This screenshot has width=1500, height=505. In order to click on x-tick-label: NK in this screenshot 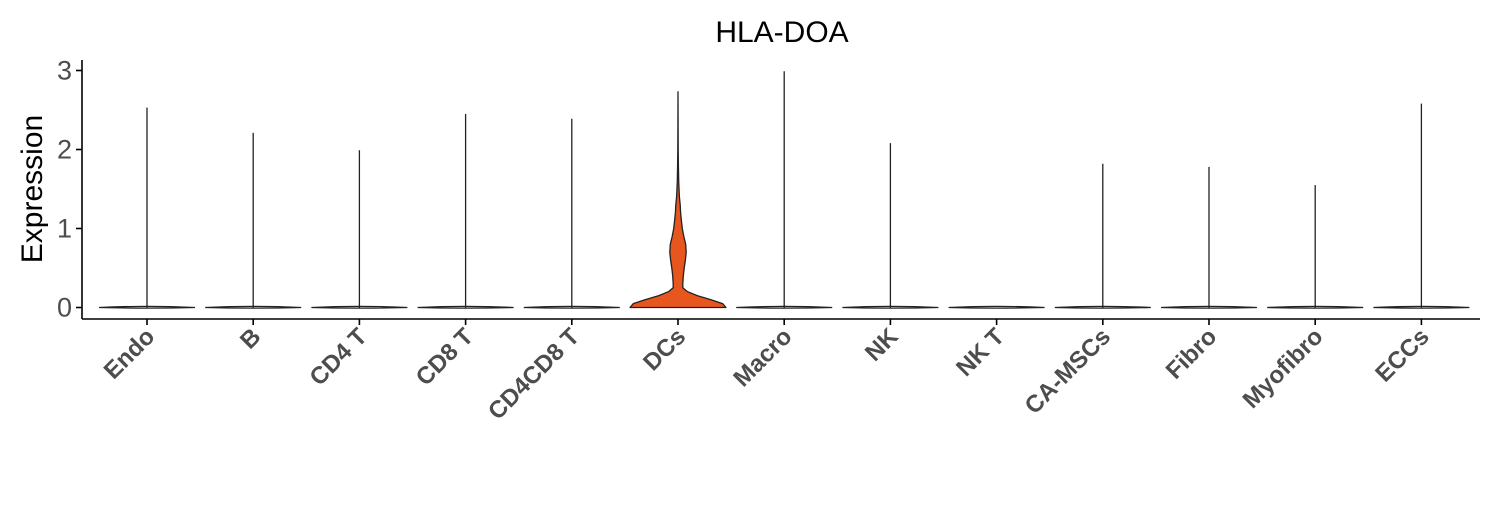, I will do `click(882, 345)`.